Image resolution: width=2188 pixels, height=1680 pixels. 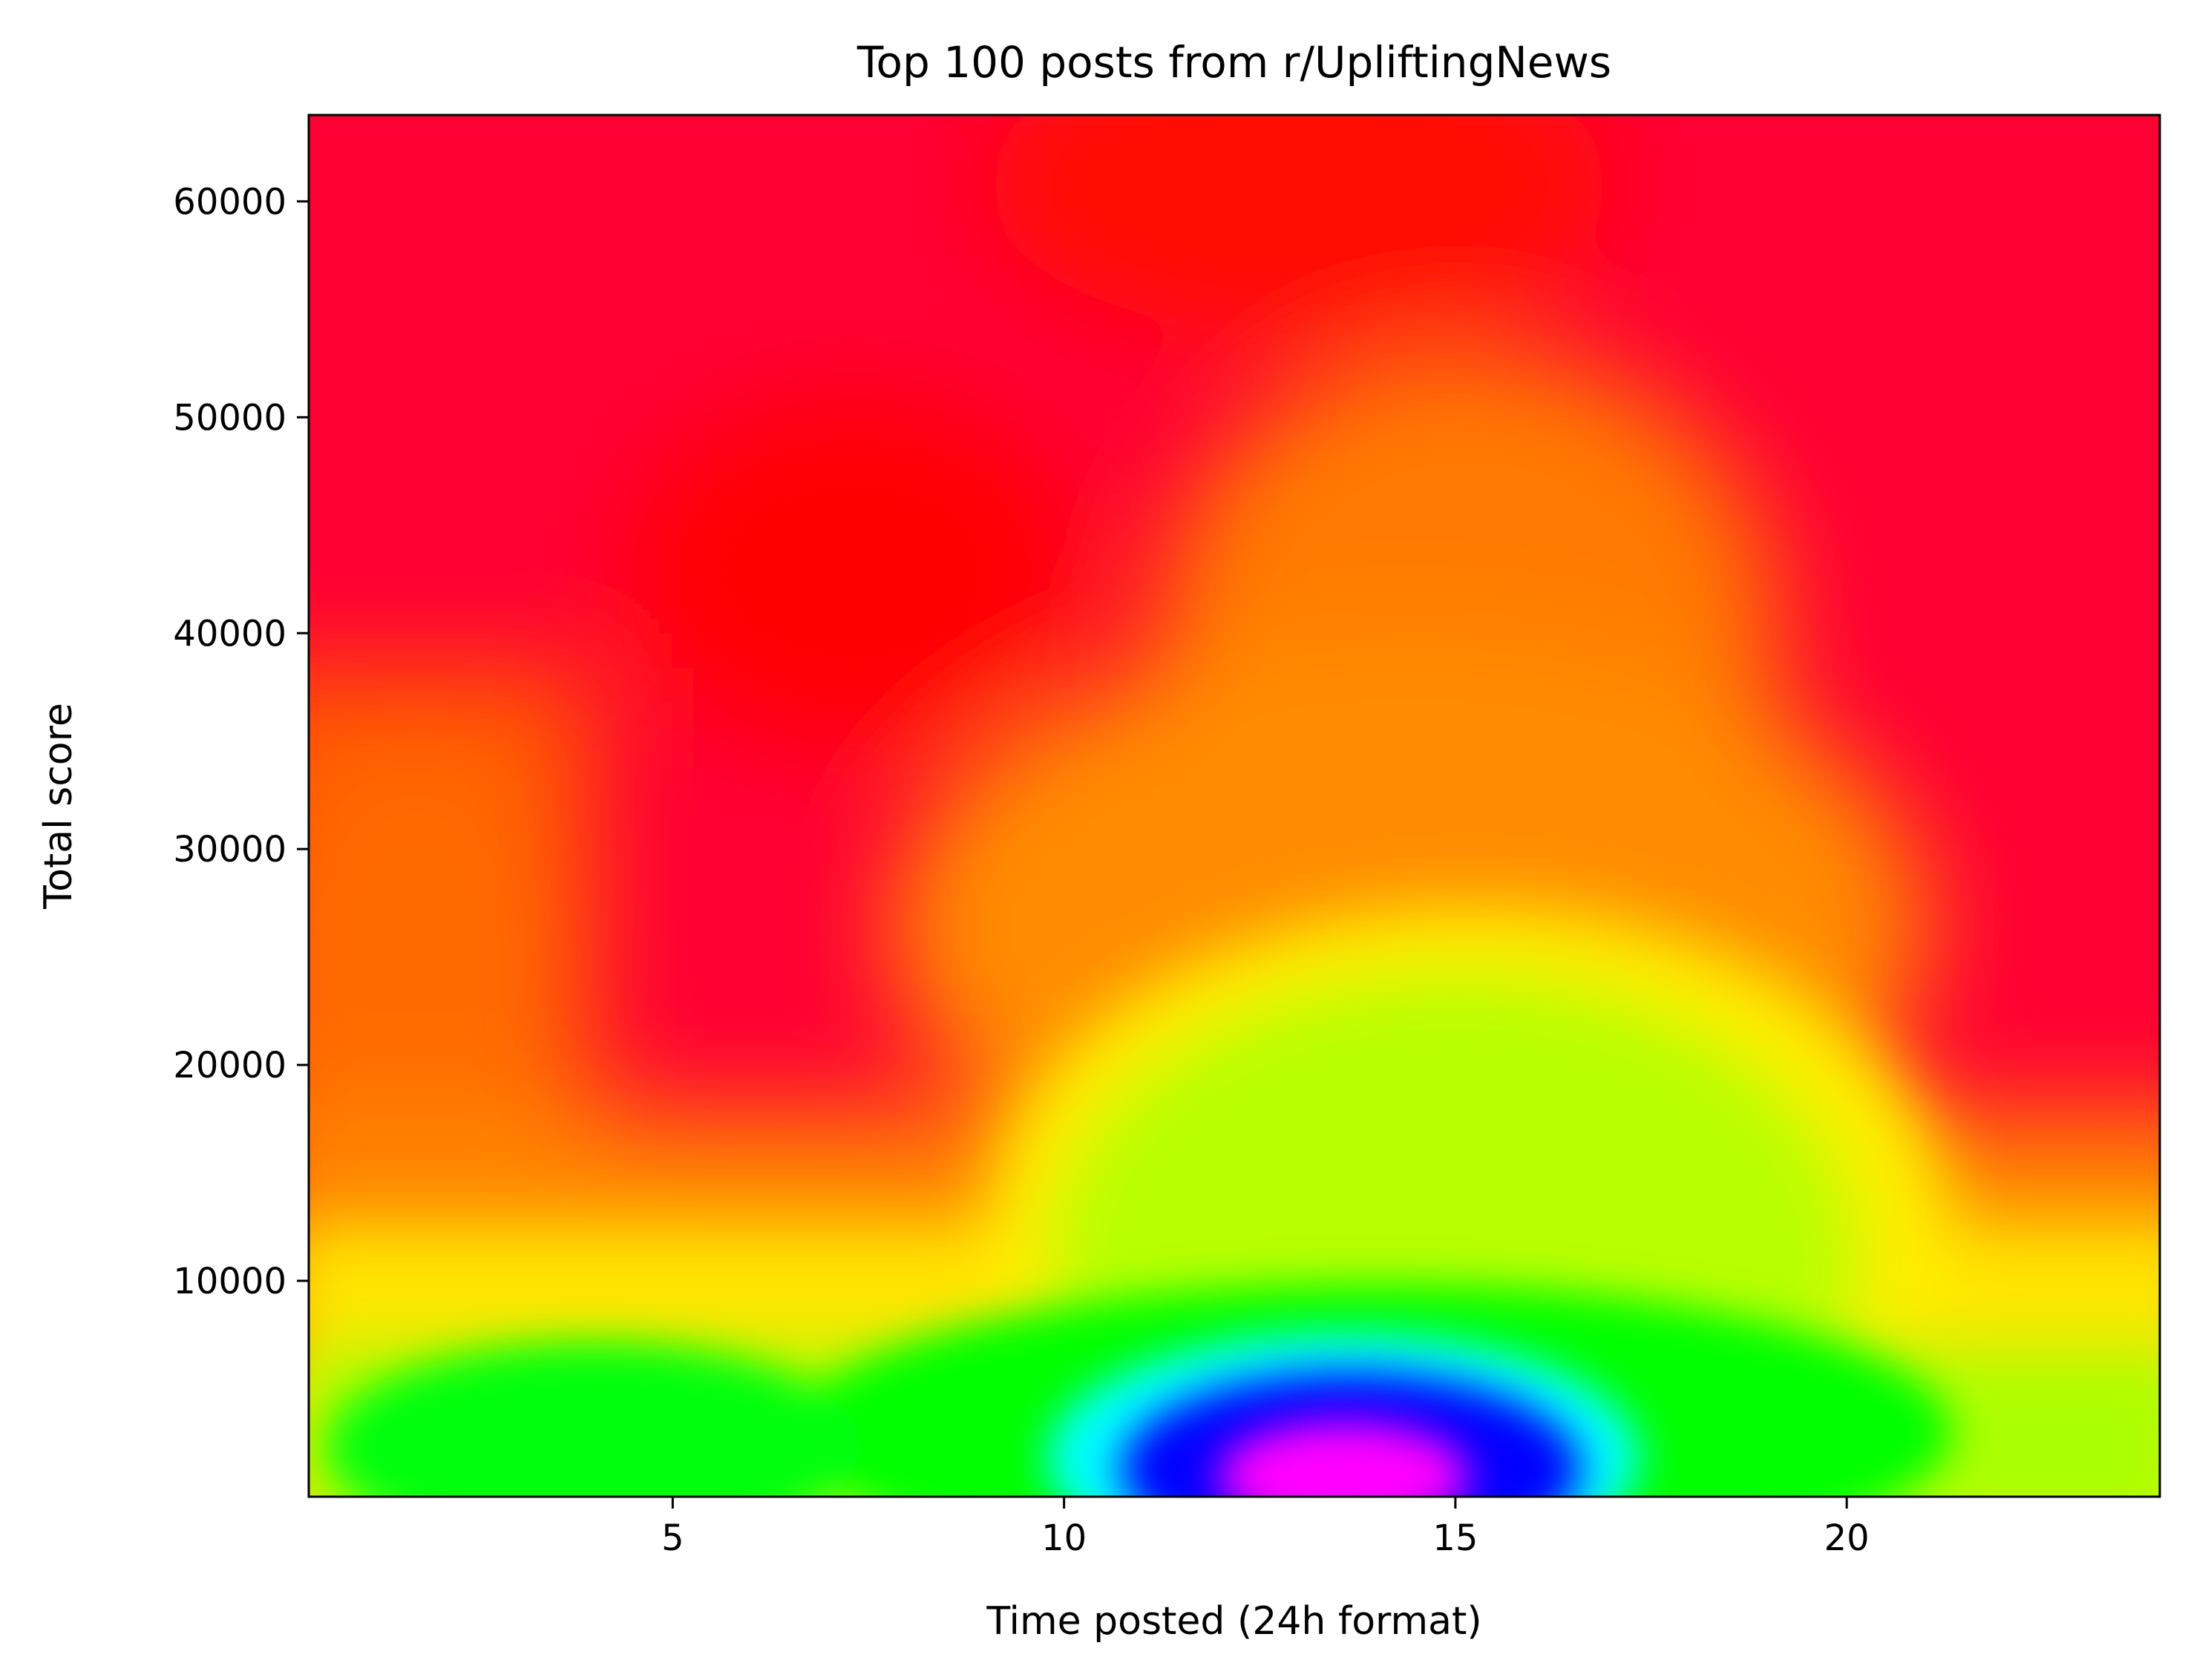 I want to click on x-axis-label: Time posted (24h format), so click(x=1233, y=1622).